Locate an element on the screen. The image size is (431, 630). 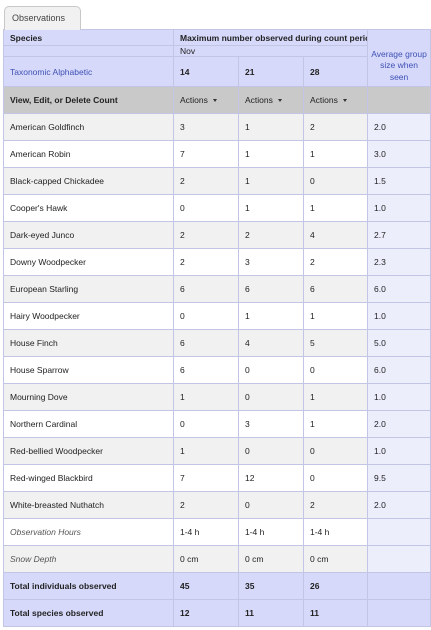
taxonomic-alphabetic-link: Taxonomic Alphabetic is located at coordinates (88, 71).